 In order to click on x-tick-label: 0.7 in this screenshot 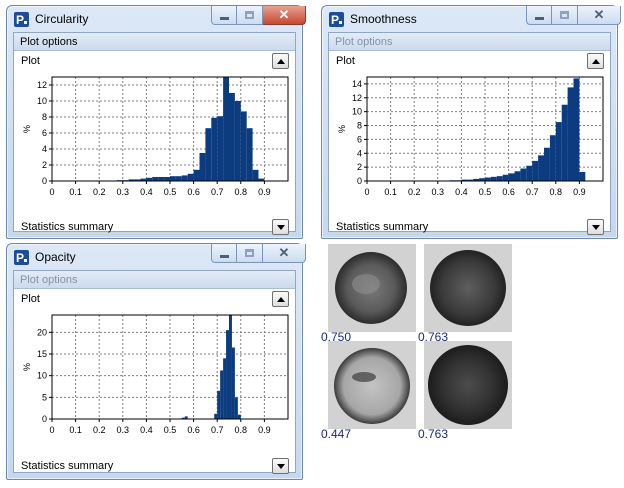, I will do `click(217, 430)`.